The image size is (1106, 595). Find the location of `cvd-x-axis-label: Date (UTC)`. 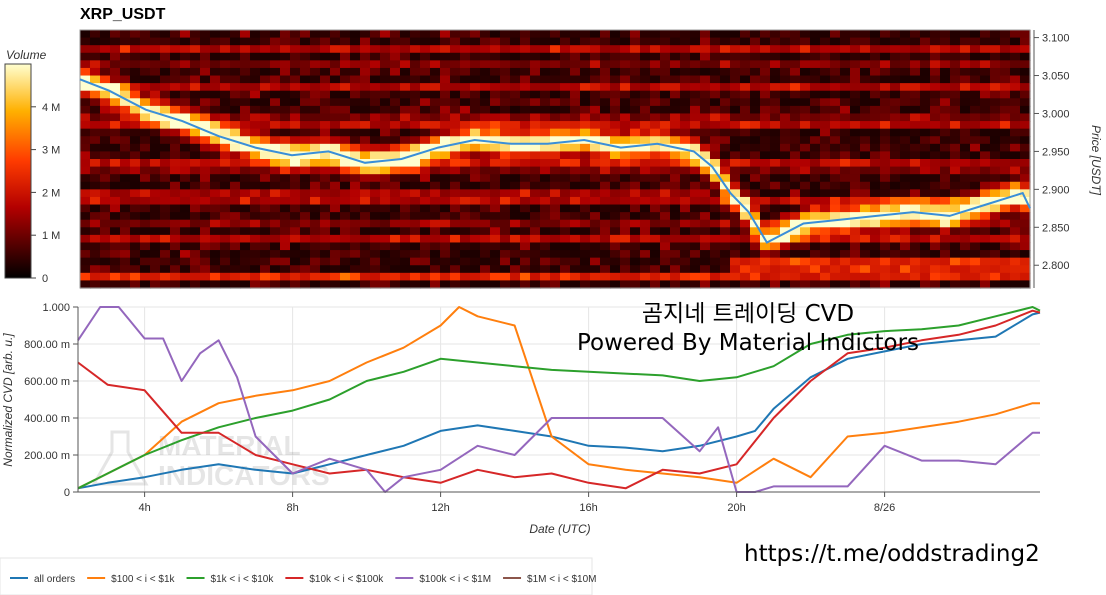

cvd-x-axis-label: Date (UTC) is located at coordinates (559, 529).